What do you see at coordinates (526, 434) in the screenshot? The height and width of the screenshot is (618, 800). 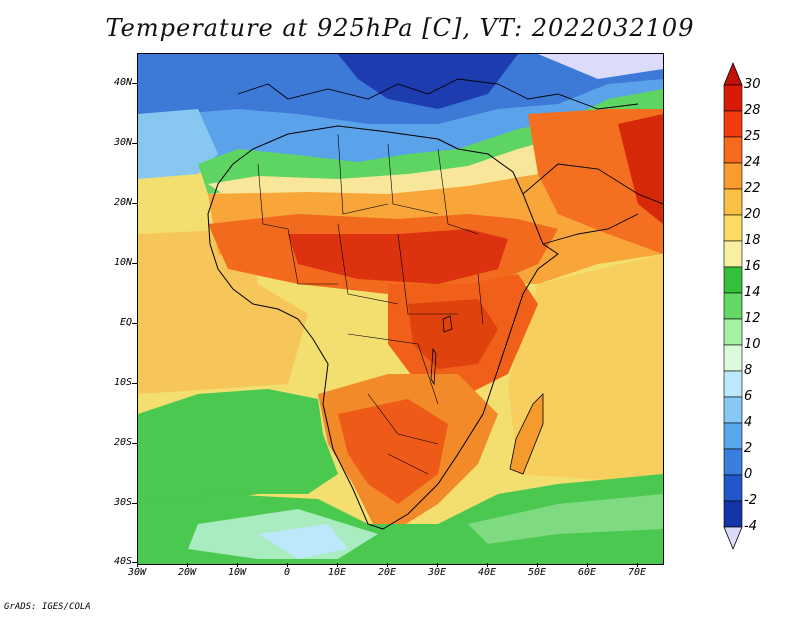 I see `madagascar-shape` at bounding box center [526, 434].